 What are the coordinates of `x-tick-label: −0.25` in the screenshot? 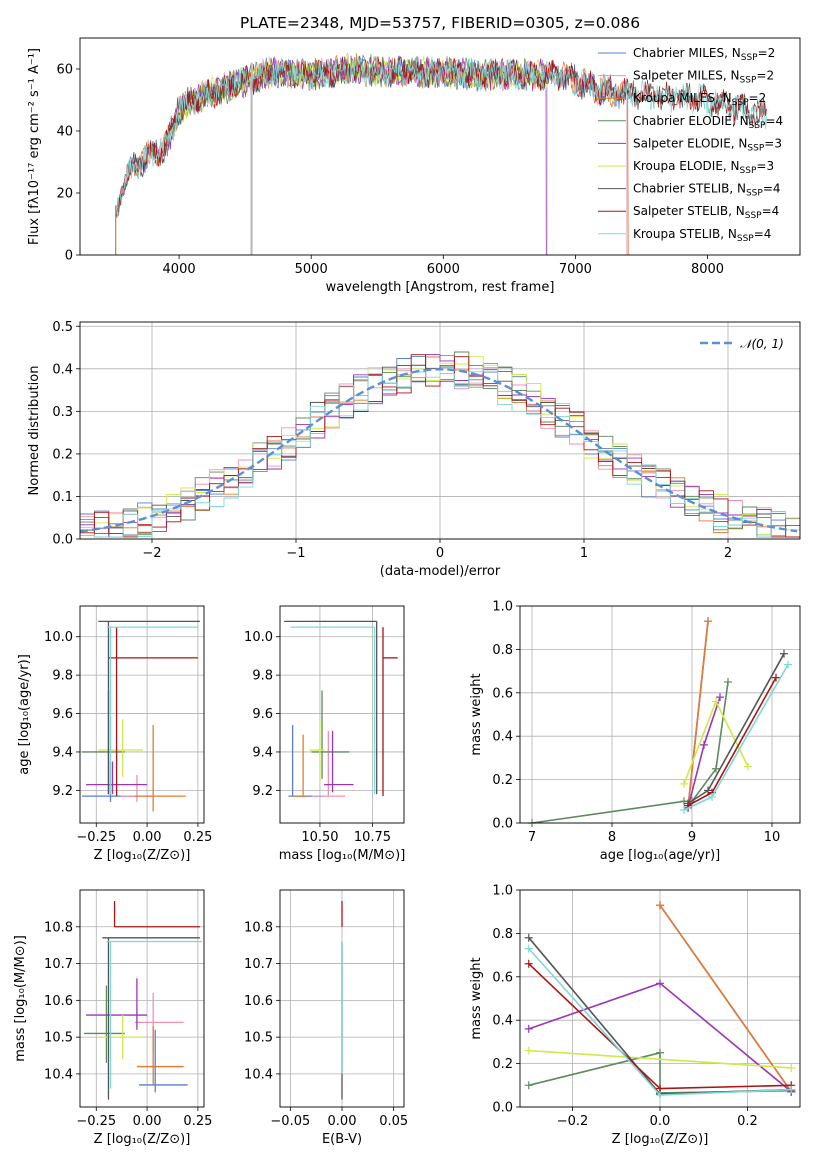 It's located at (96, 1121).